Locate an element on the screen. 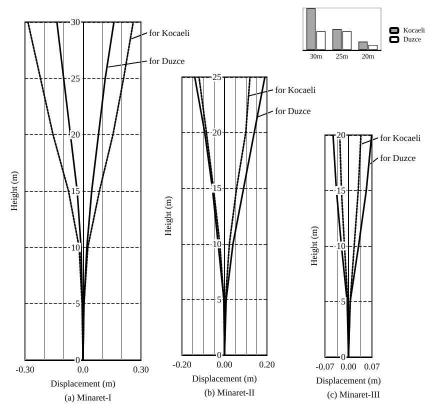 The width and height of the screenshot is (435, 407). x-tick-label: 0.0 is located at coordinates (83, 369).